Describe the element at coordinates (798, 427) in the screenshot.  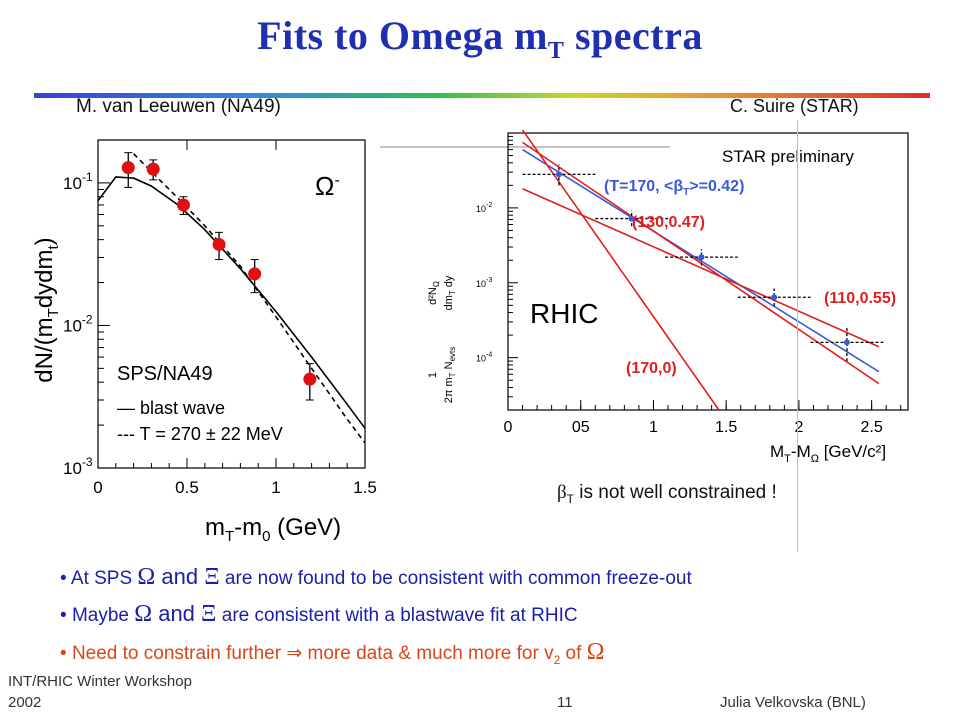
I see `star-xtick-label: 2` at that location.